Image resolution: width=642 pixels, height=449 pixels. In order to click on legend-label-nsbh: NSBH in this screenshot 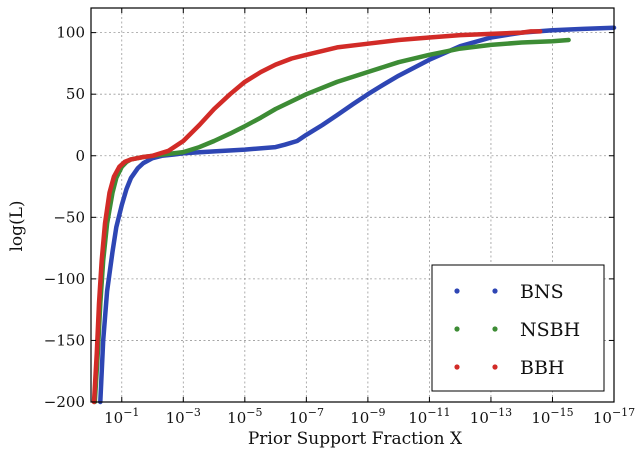, I will do `click(550, 330)`.